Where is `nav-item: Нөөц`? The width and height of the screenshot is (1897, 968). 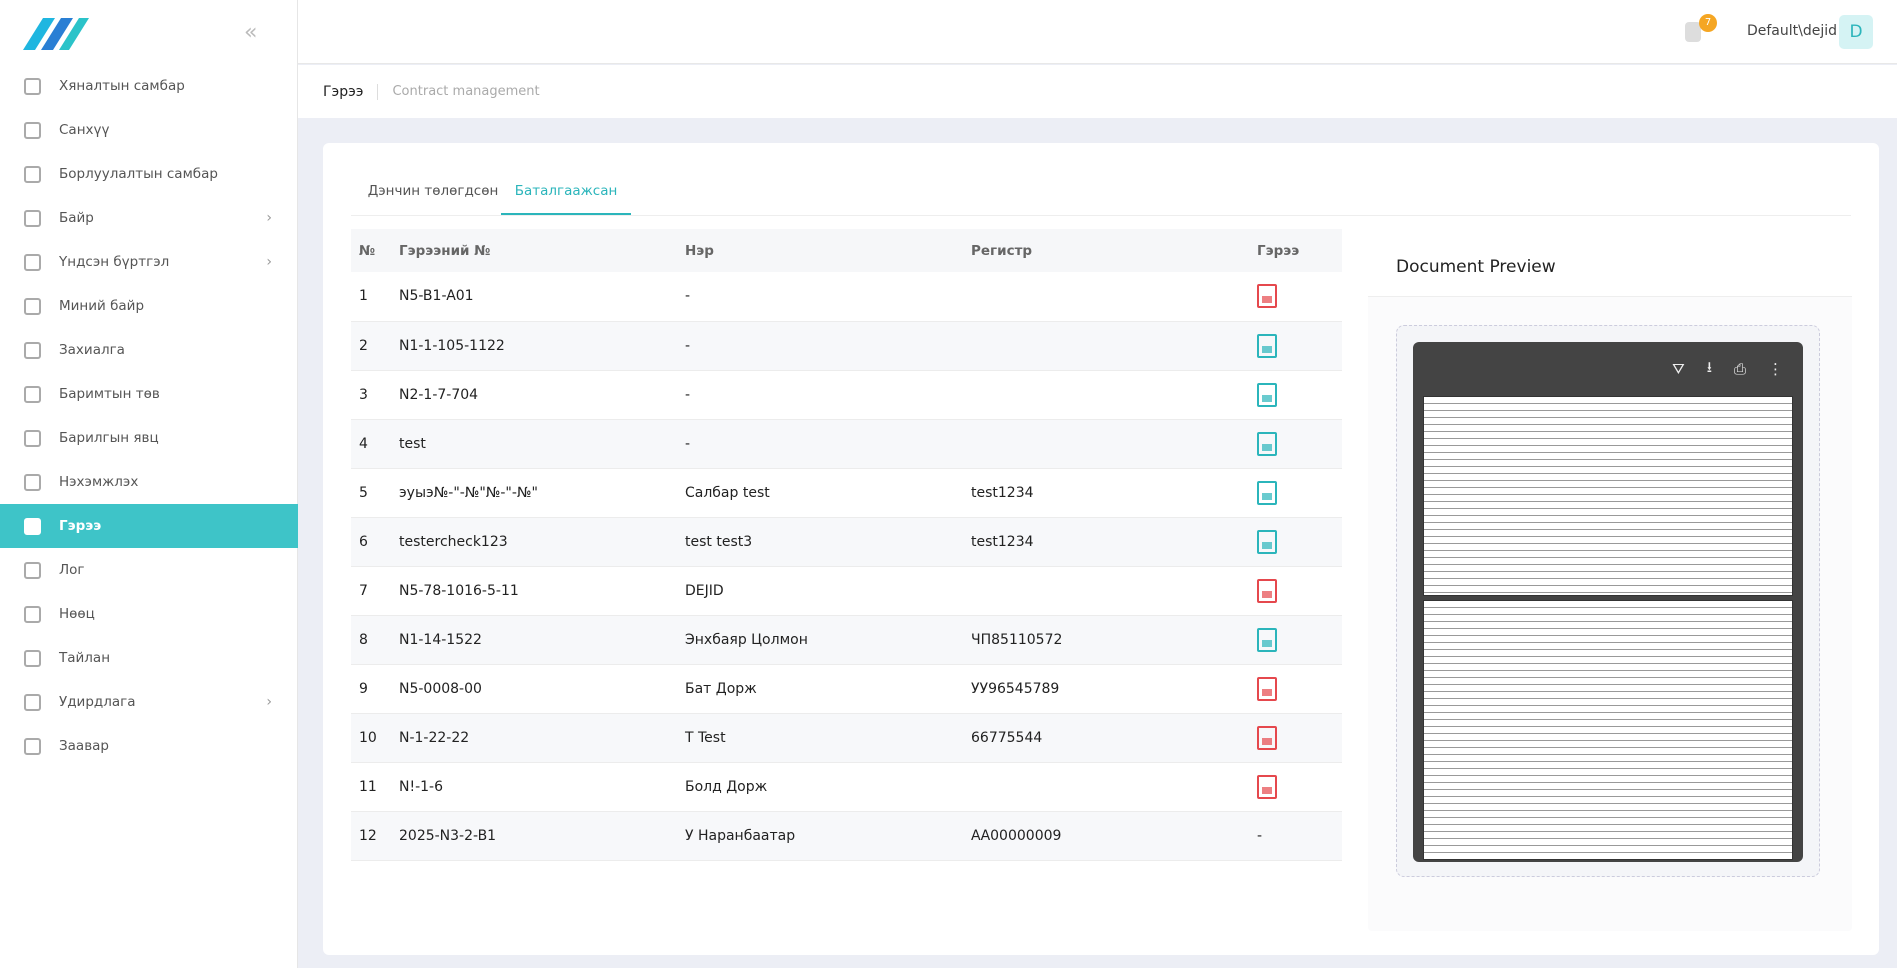
nav-item: Нөөц is located at coordinates (149, 614).